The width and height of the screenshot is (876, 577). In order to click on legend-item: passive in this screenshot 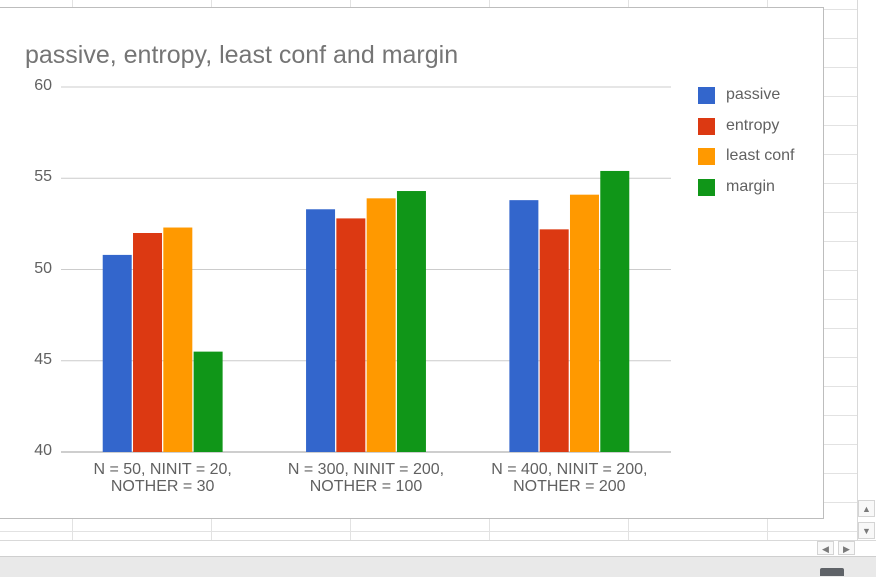, I will do `click(746, 99)`.